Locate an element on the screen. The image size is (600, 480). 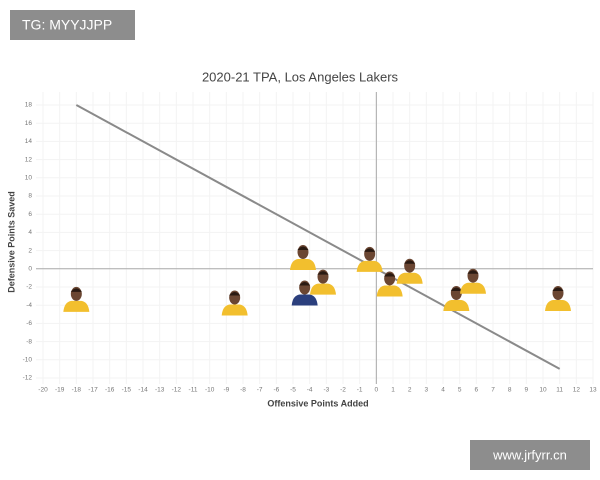
x-tick-label: -14 is located at coordinates (143, 390).